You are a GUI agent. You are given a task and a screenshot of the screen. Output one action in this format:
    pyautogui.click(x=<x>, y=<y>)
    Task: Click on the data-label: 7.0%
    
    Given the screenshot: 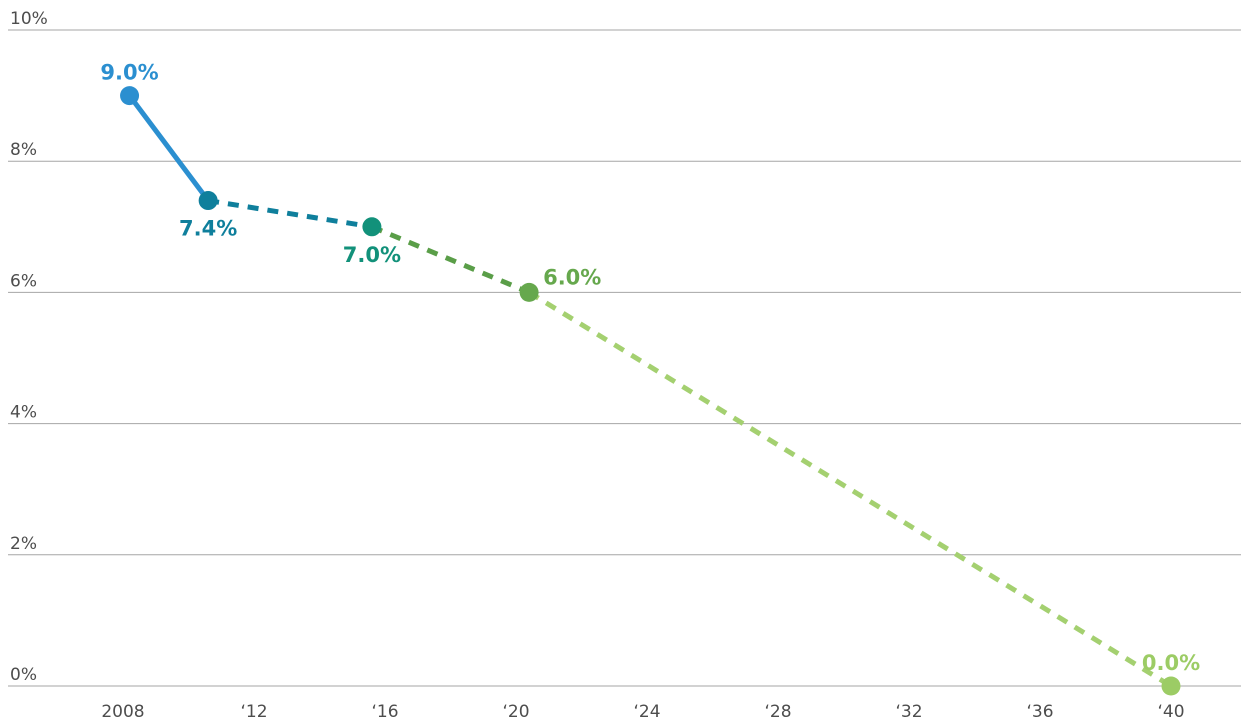 What is the action you would take?
    pyautogui.click(x=372, y=255)
    